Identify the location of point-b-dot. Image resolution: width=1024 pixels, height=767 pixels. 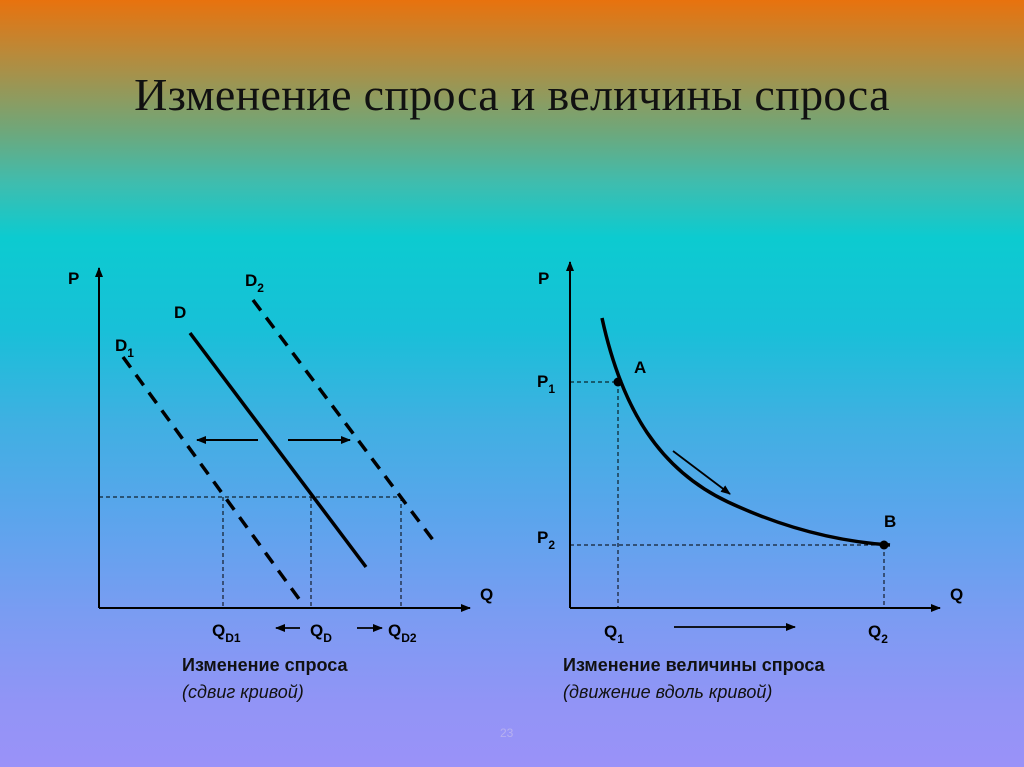
(884, 545).